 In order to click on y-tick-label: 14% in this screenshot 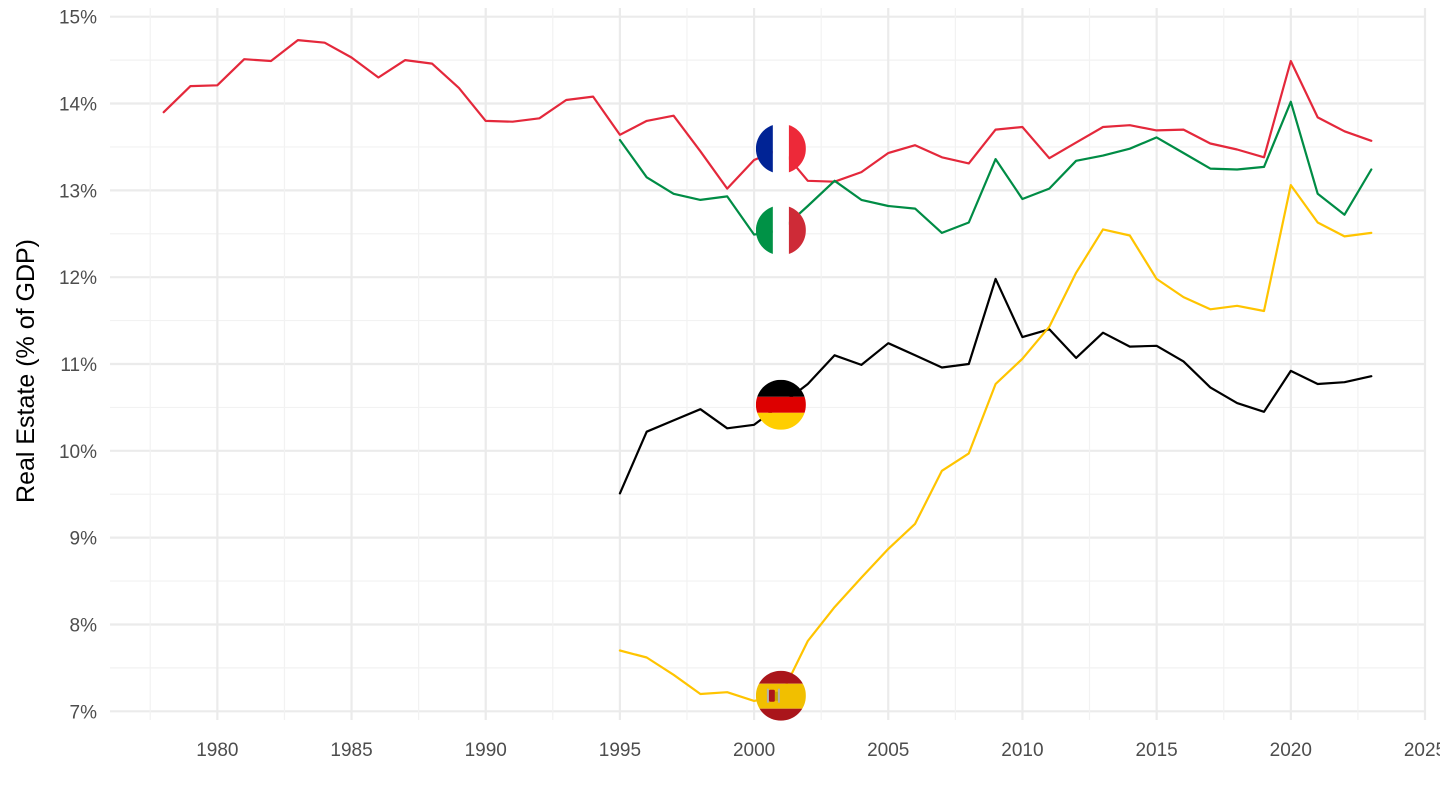, I will do `click(78, 105)`.